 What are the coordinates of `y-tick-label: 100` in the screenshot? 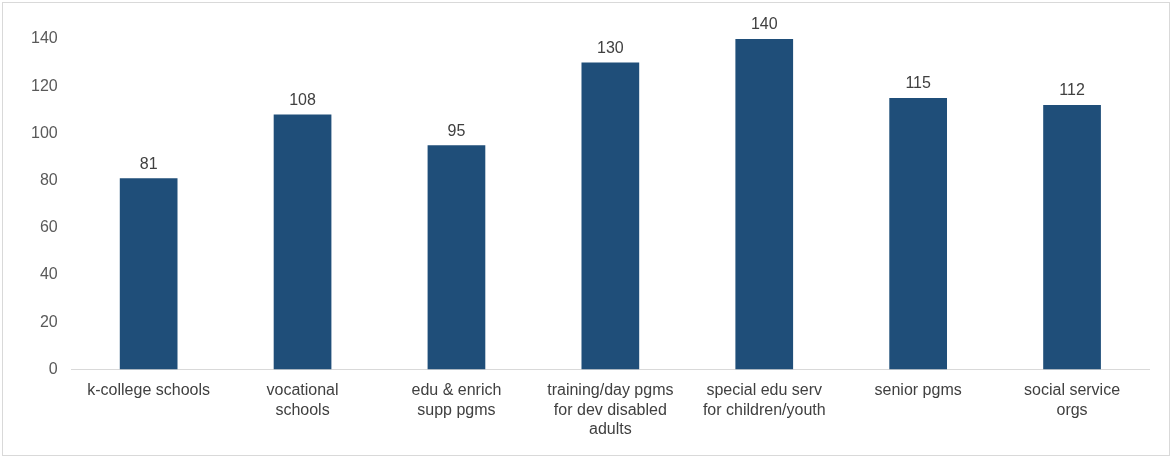 It's located at (44, 132).